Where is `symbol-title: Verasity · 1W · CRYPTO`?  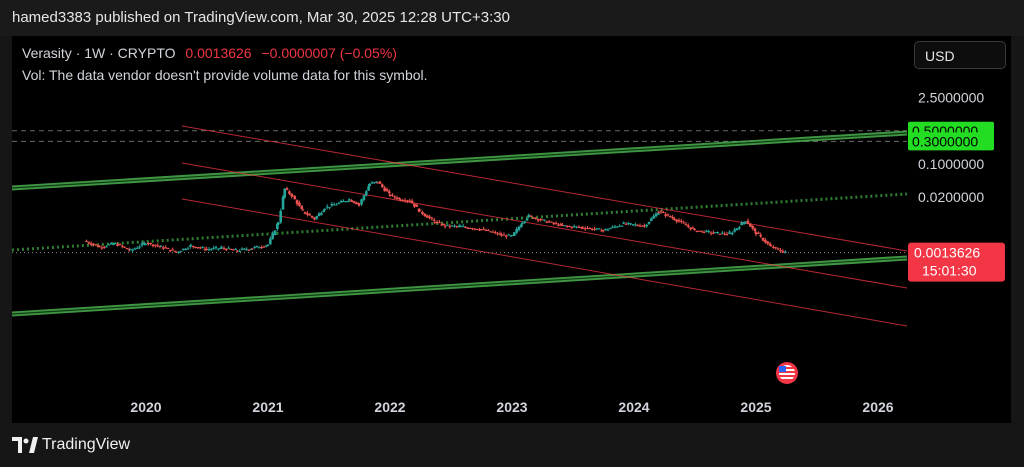 symbol-title: Verasity · 1W · CRYPTO is located at coordinates (99, 53).